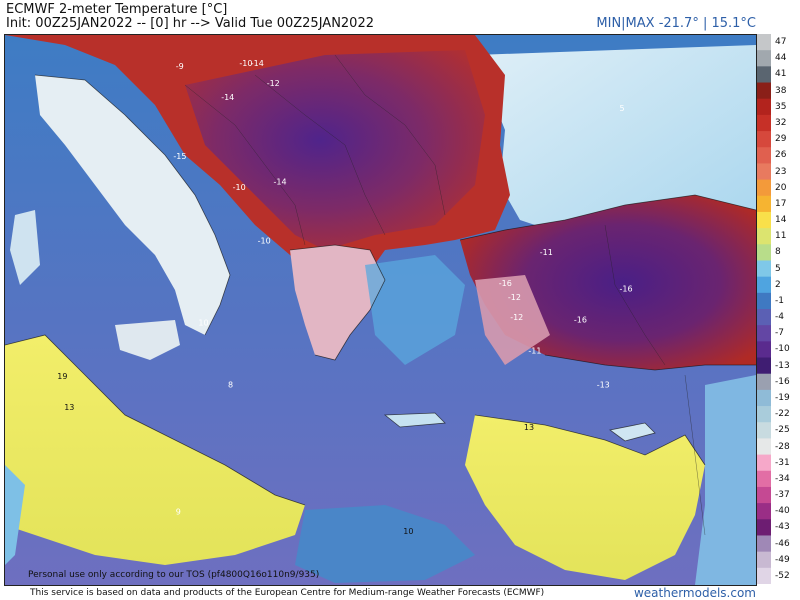 The image size is (800, 600). What do you see at coordinates (782, 527) in the screenshot?
I see `legend-tick-label: -43` at bounding box center [782, 527].